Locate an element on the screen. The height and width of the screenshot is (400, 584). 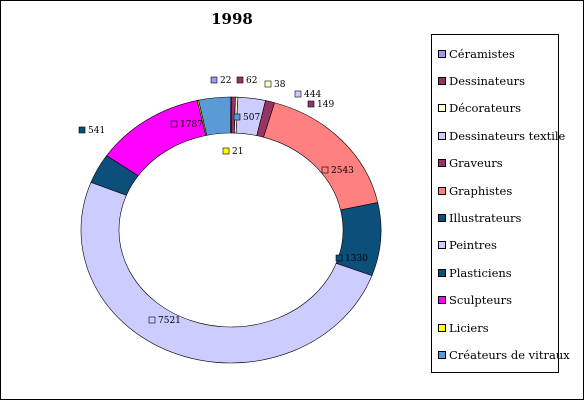
legend-item: Céramistes is located at coordinates (498, 53).